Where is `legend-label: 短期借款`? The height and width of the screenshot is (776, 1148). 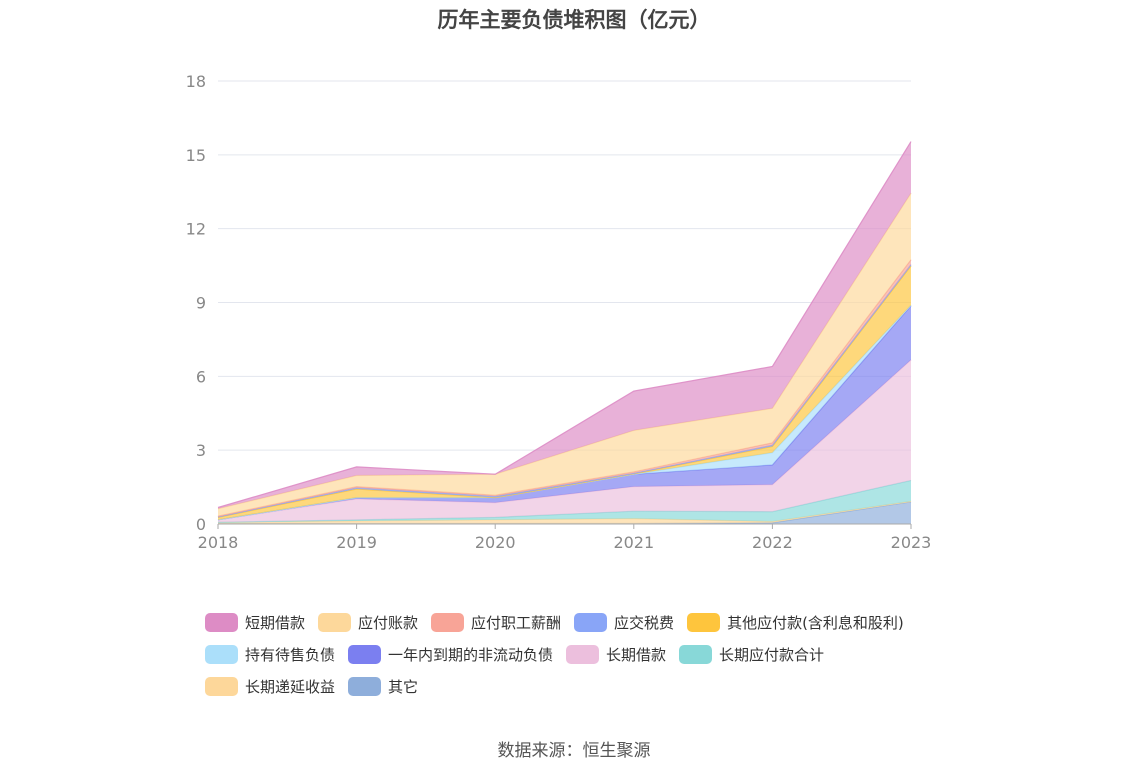 legend-label: 短期借款 is located at coordinates (275, 622).